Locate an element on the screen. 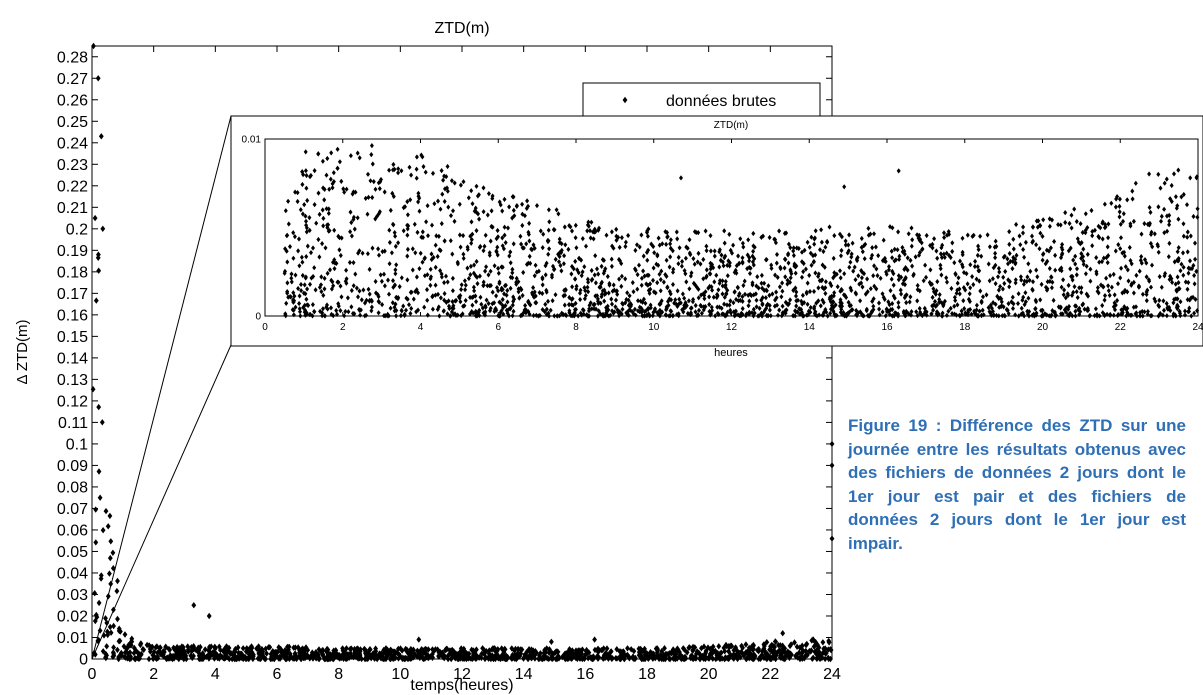  y-tick-label: 0.16 is located at coordinates (72, 315).